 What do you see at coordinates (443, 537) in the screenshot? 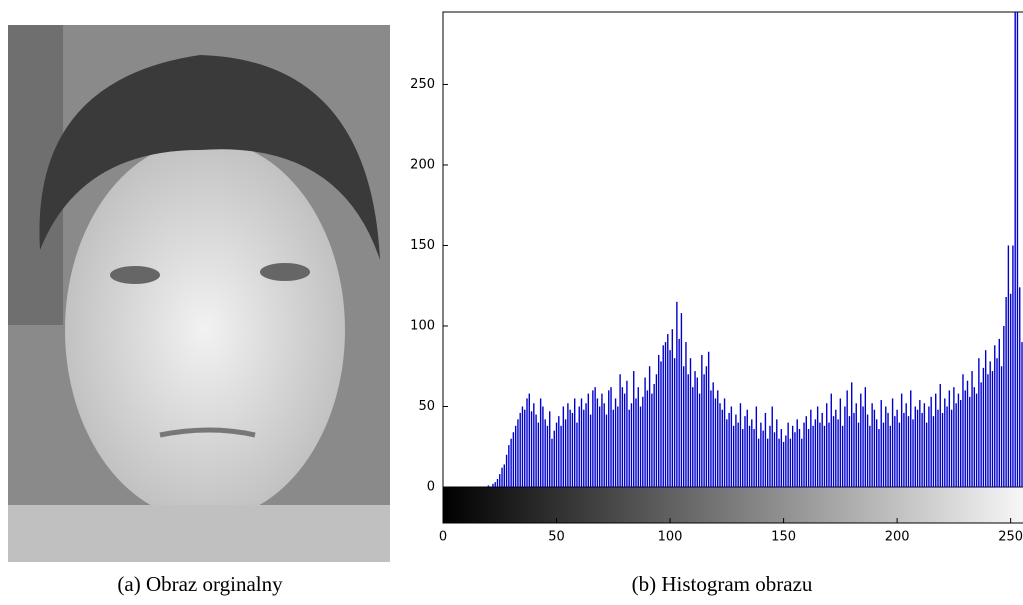
I see `x-tick-label: 0` at bounding box center [443, 537].